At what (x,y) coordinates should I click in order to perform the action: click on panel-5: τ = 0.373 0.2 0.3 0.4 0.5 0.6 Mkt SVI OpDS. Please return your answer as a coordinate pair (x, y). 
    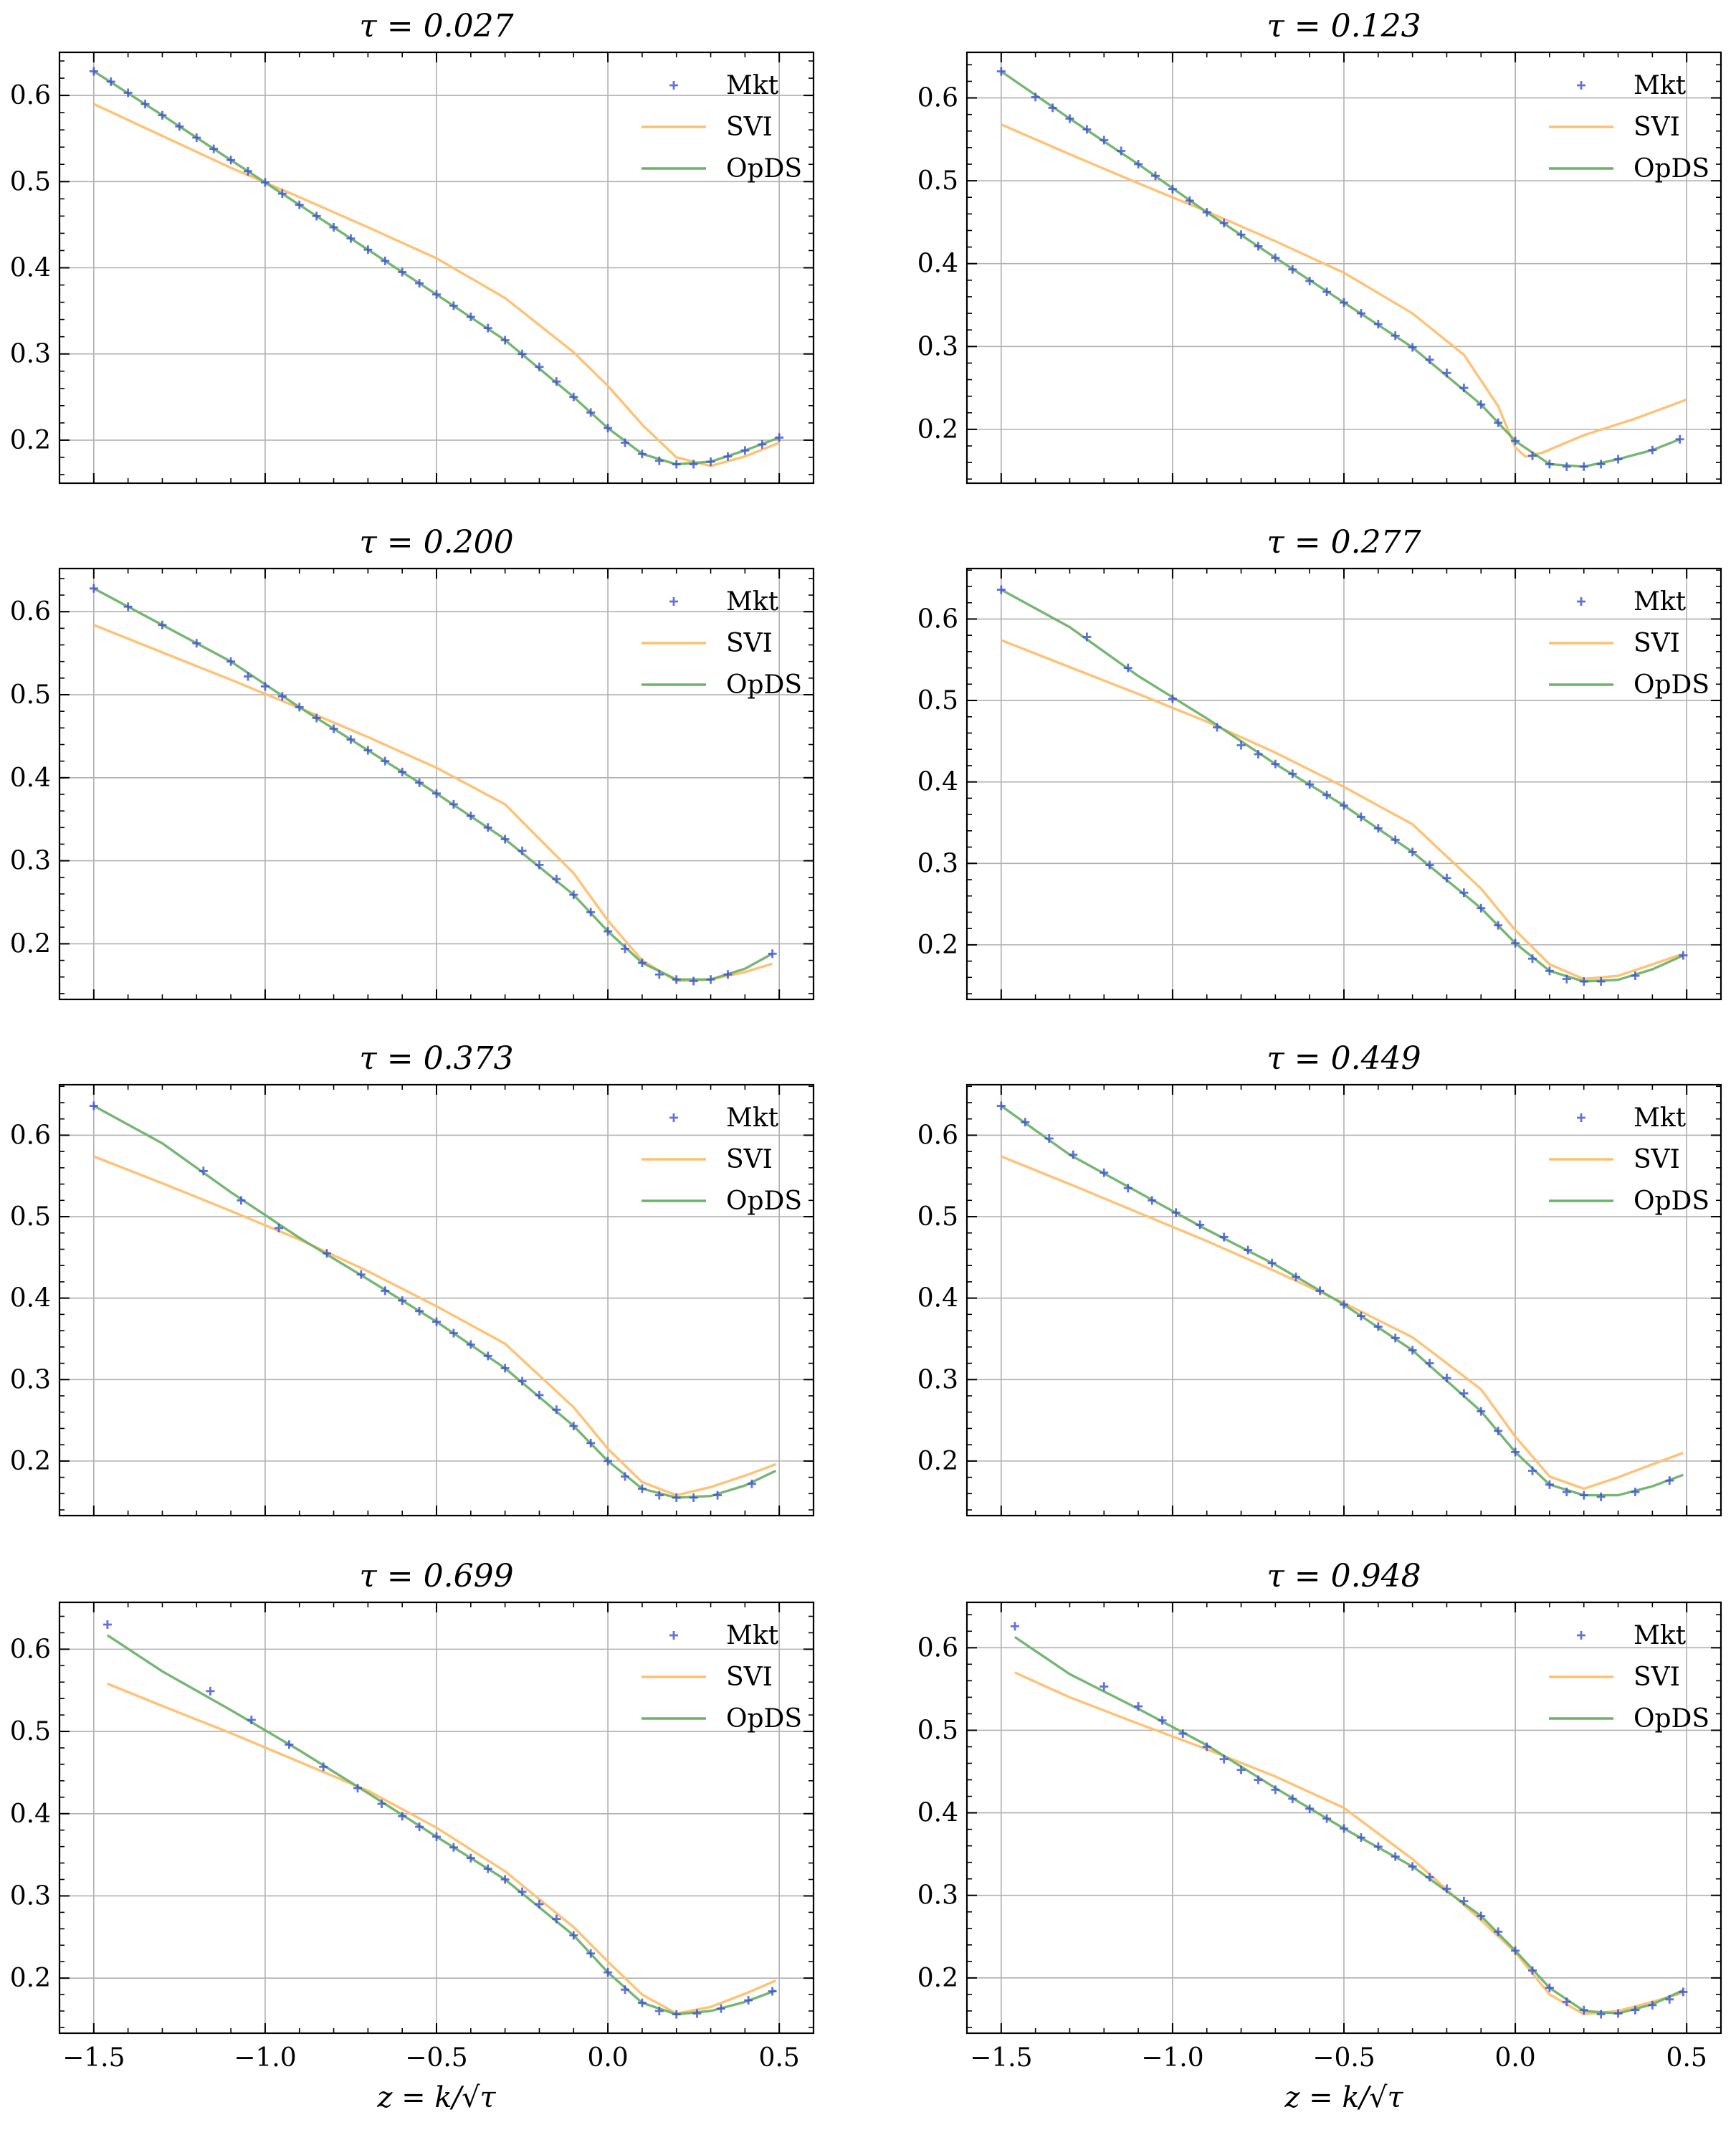
    Looking at the image, I should click on (412, 1278).